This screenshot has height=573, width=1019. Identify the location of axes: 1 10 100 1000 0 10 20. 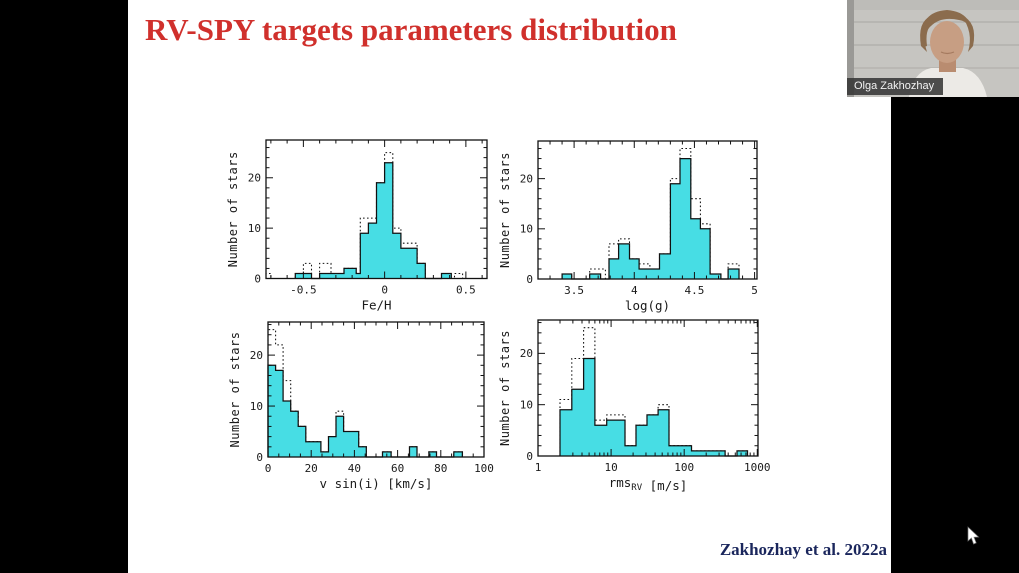
(645, 396).